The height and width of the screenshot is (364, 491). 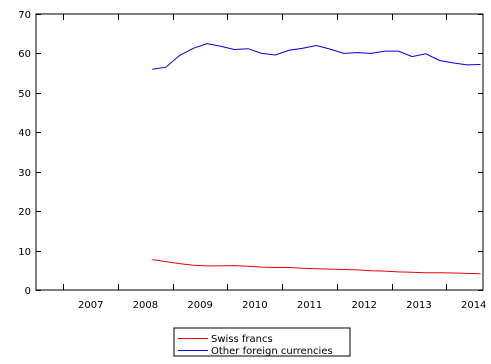 What do you see at coordinates (24, 94) in the screenshot?
I see `y-tick-label: 50` at bounding box center [24, 94].